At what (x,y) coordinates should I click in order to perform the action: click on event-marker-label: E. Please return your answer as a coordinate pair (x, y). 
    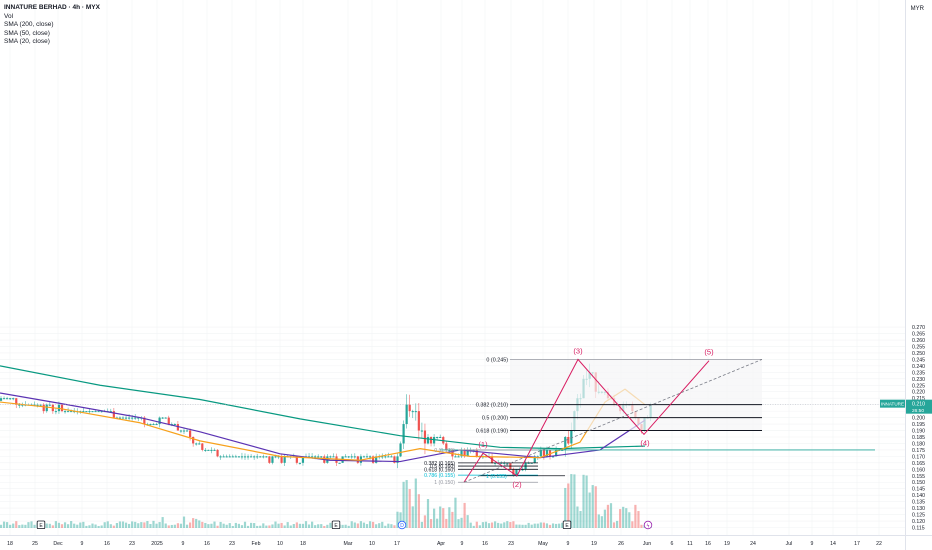
    Looking at the image, I should click on (336, 526).